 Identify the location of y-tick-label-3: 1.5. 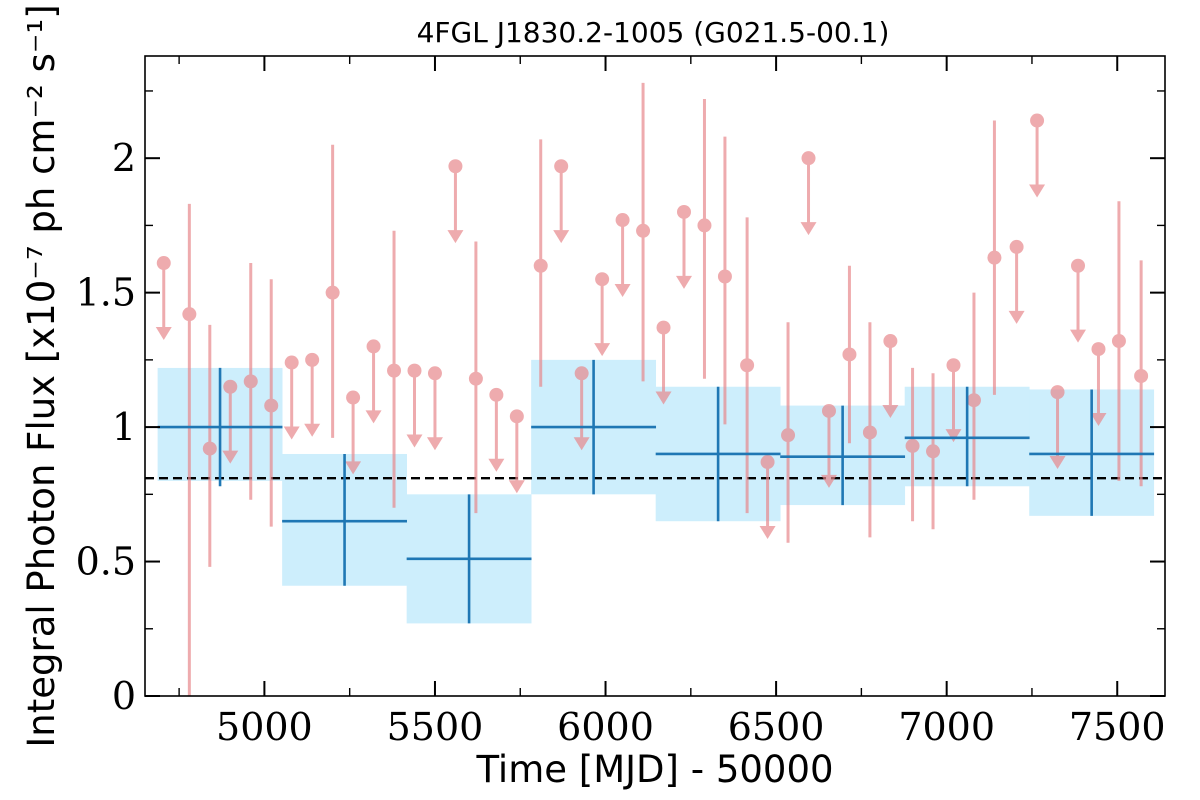
(106, 293).